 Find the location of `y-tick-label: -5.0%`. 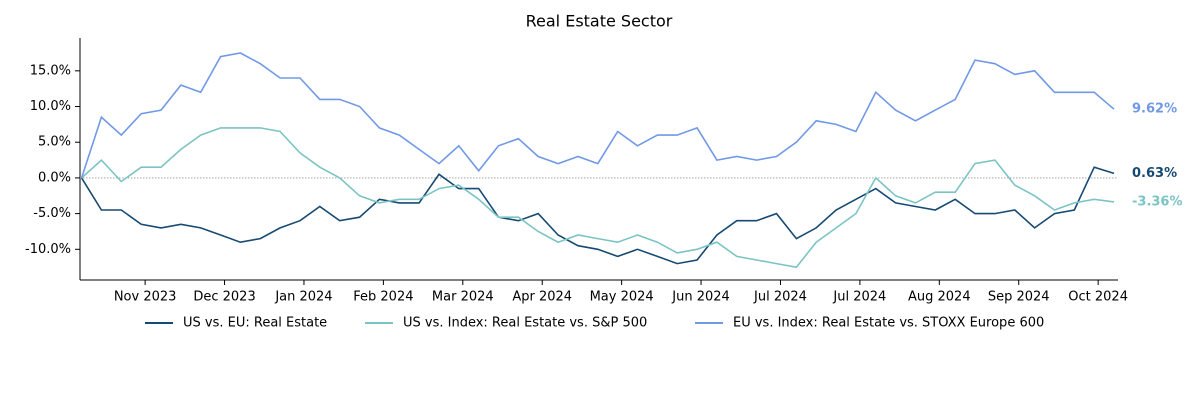

y-tick-label: -5.0% is located at coordinates (52, 213).